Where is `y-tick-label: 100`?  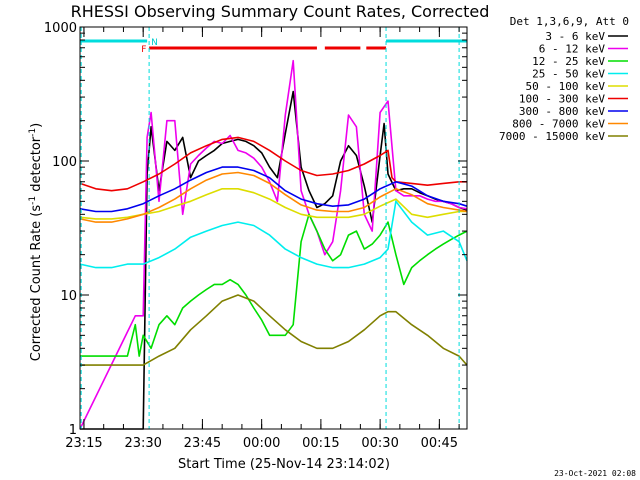 y-tick-label: 100 is located at coordinates (64, 162).